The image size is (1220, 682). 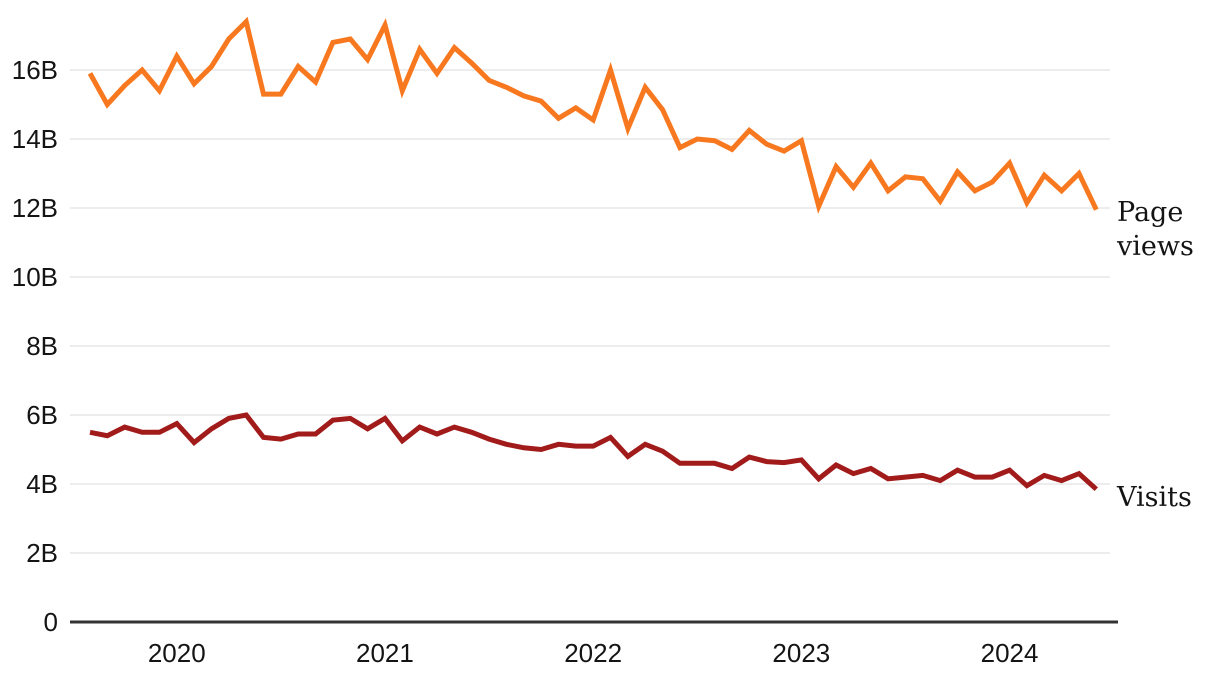 I want to click on y-tick-label: 10B, so click(x=35, y=277).